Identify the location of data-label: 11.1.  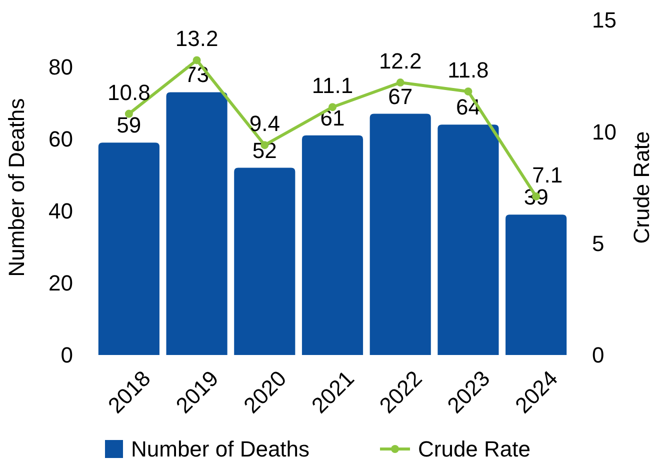
(333, 85).